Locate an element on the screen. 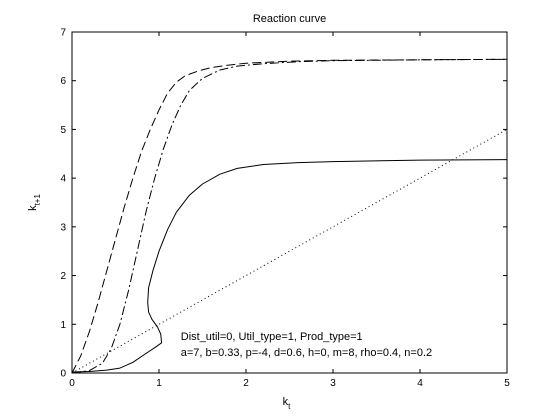 The width and height of the screenshot is (560, 420). y-tick-label: 7 is located at coordinates (63, 33).